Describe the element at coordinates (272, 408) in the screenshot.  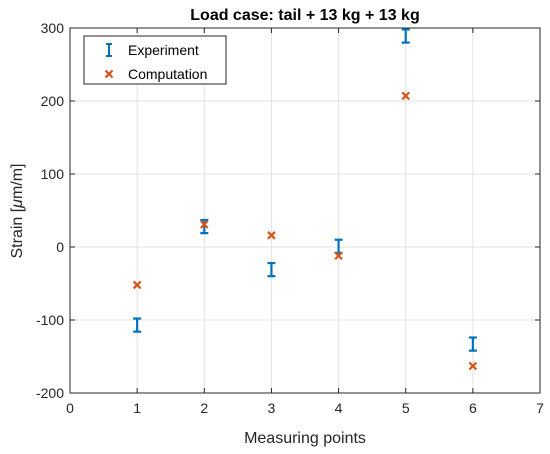
I see `x-tick-label: 3` at that location.